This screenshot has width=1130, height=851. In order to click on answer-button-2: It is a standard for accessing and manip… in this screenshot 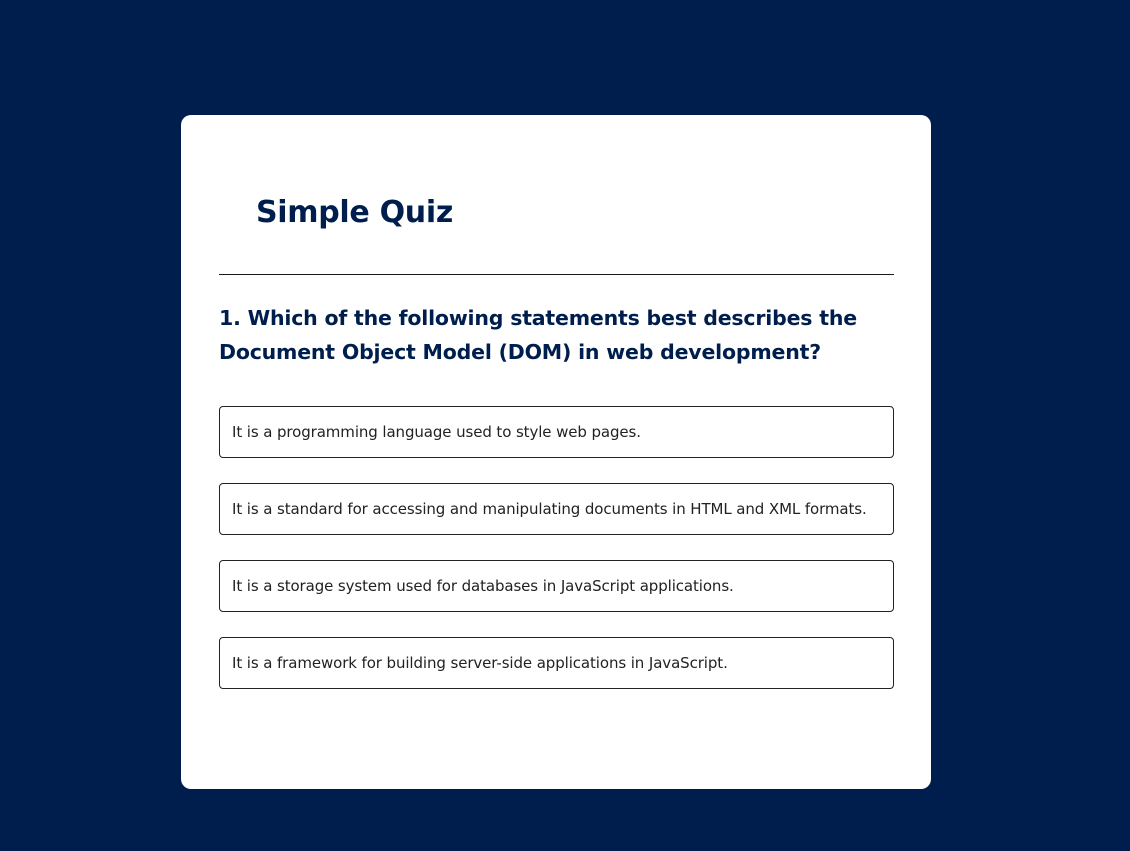, I will do `click(556, 509)`.